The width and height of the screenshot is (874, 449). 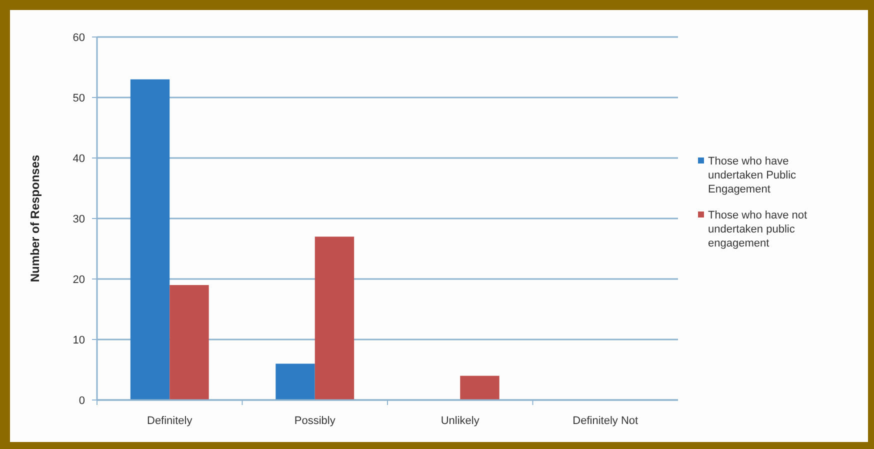 I want to click on x-tick-label: Definitely Not, so click(x=605, y=421).